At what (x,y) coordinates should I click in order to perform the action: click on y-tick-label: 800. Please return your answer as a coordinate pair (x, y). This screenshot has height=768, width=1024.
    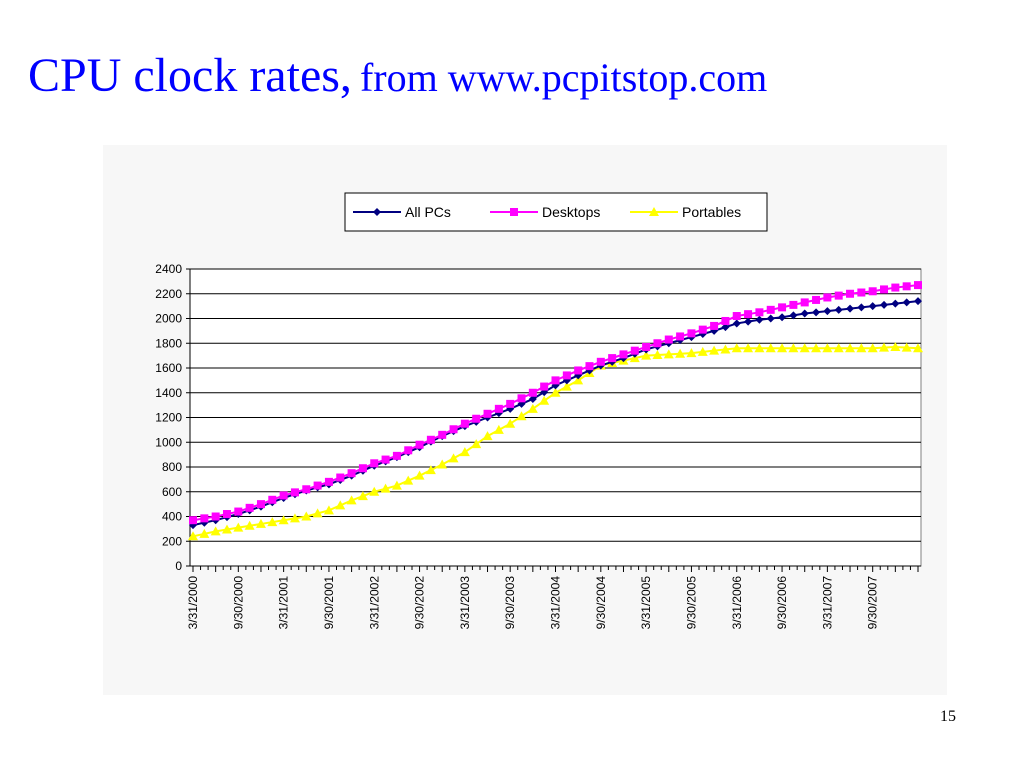
    Looking at the image, I should click on (172, 467).